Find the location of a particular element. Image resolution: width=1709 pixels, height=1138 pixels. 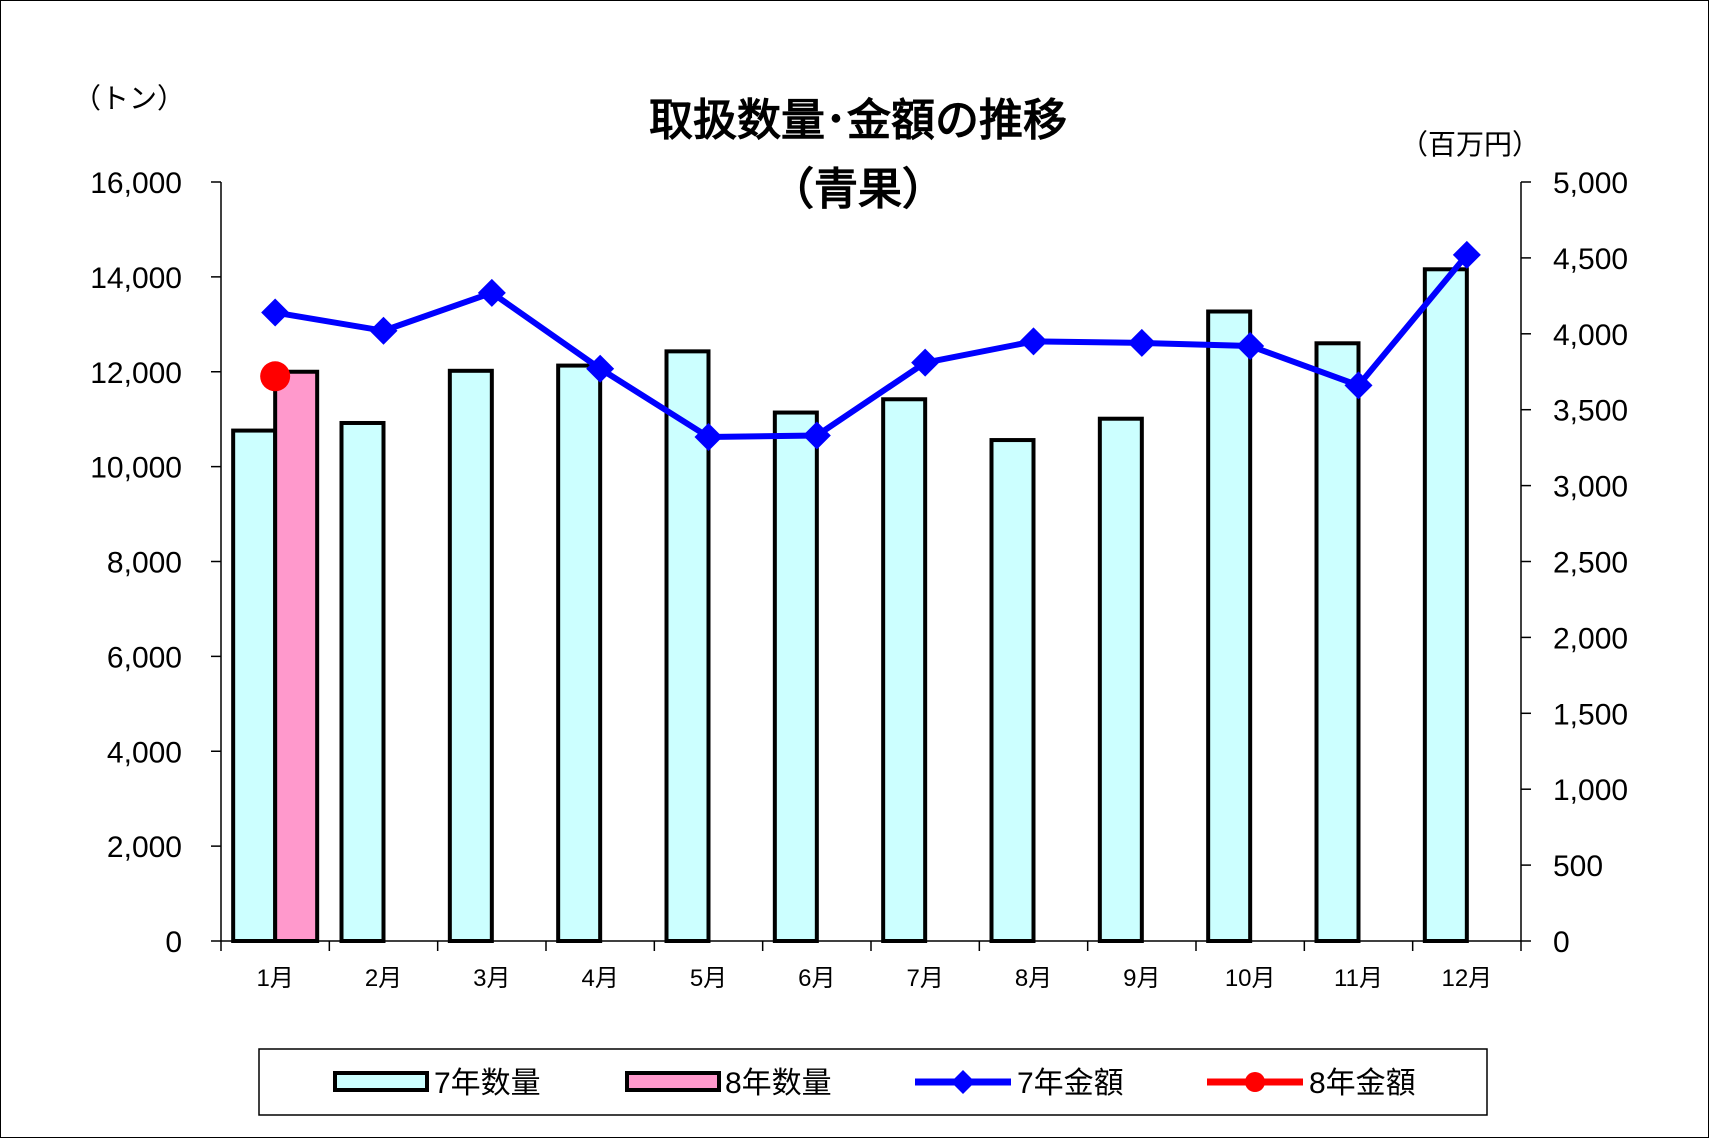

chart-title: 取扱数量･金額の推移 is located at coordinates (858, 120).